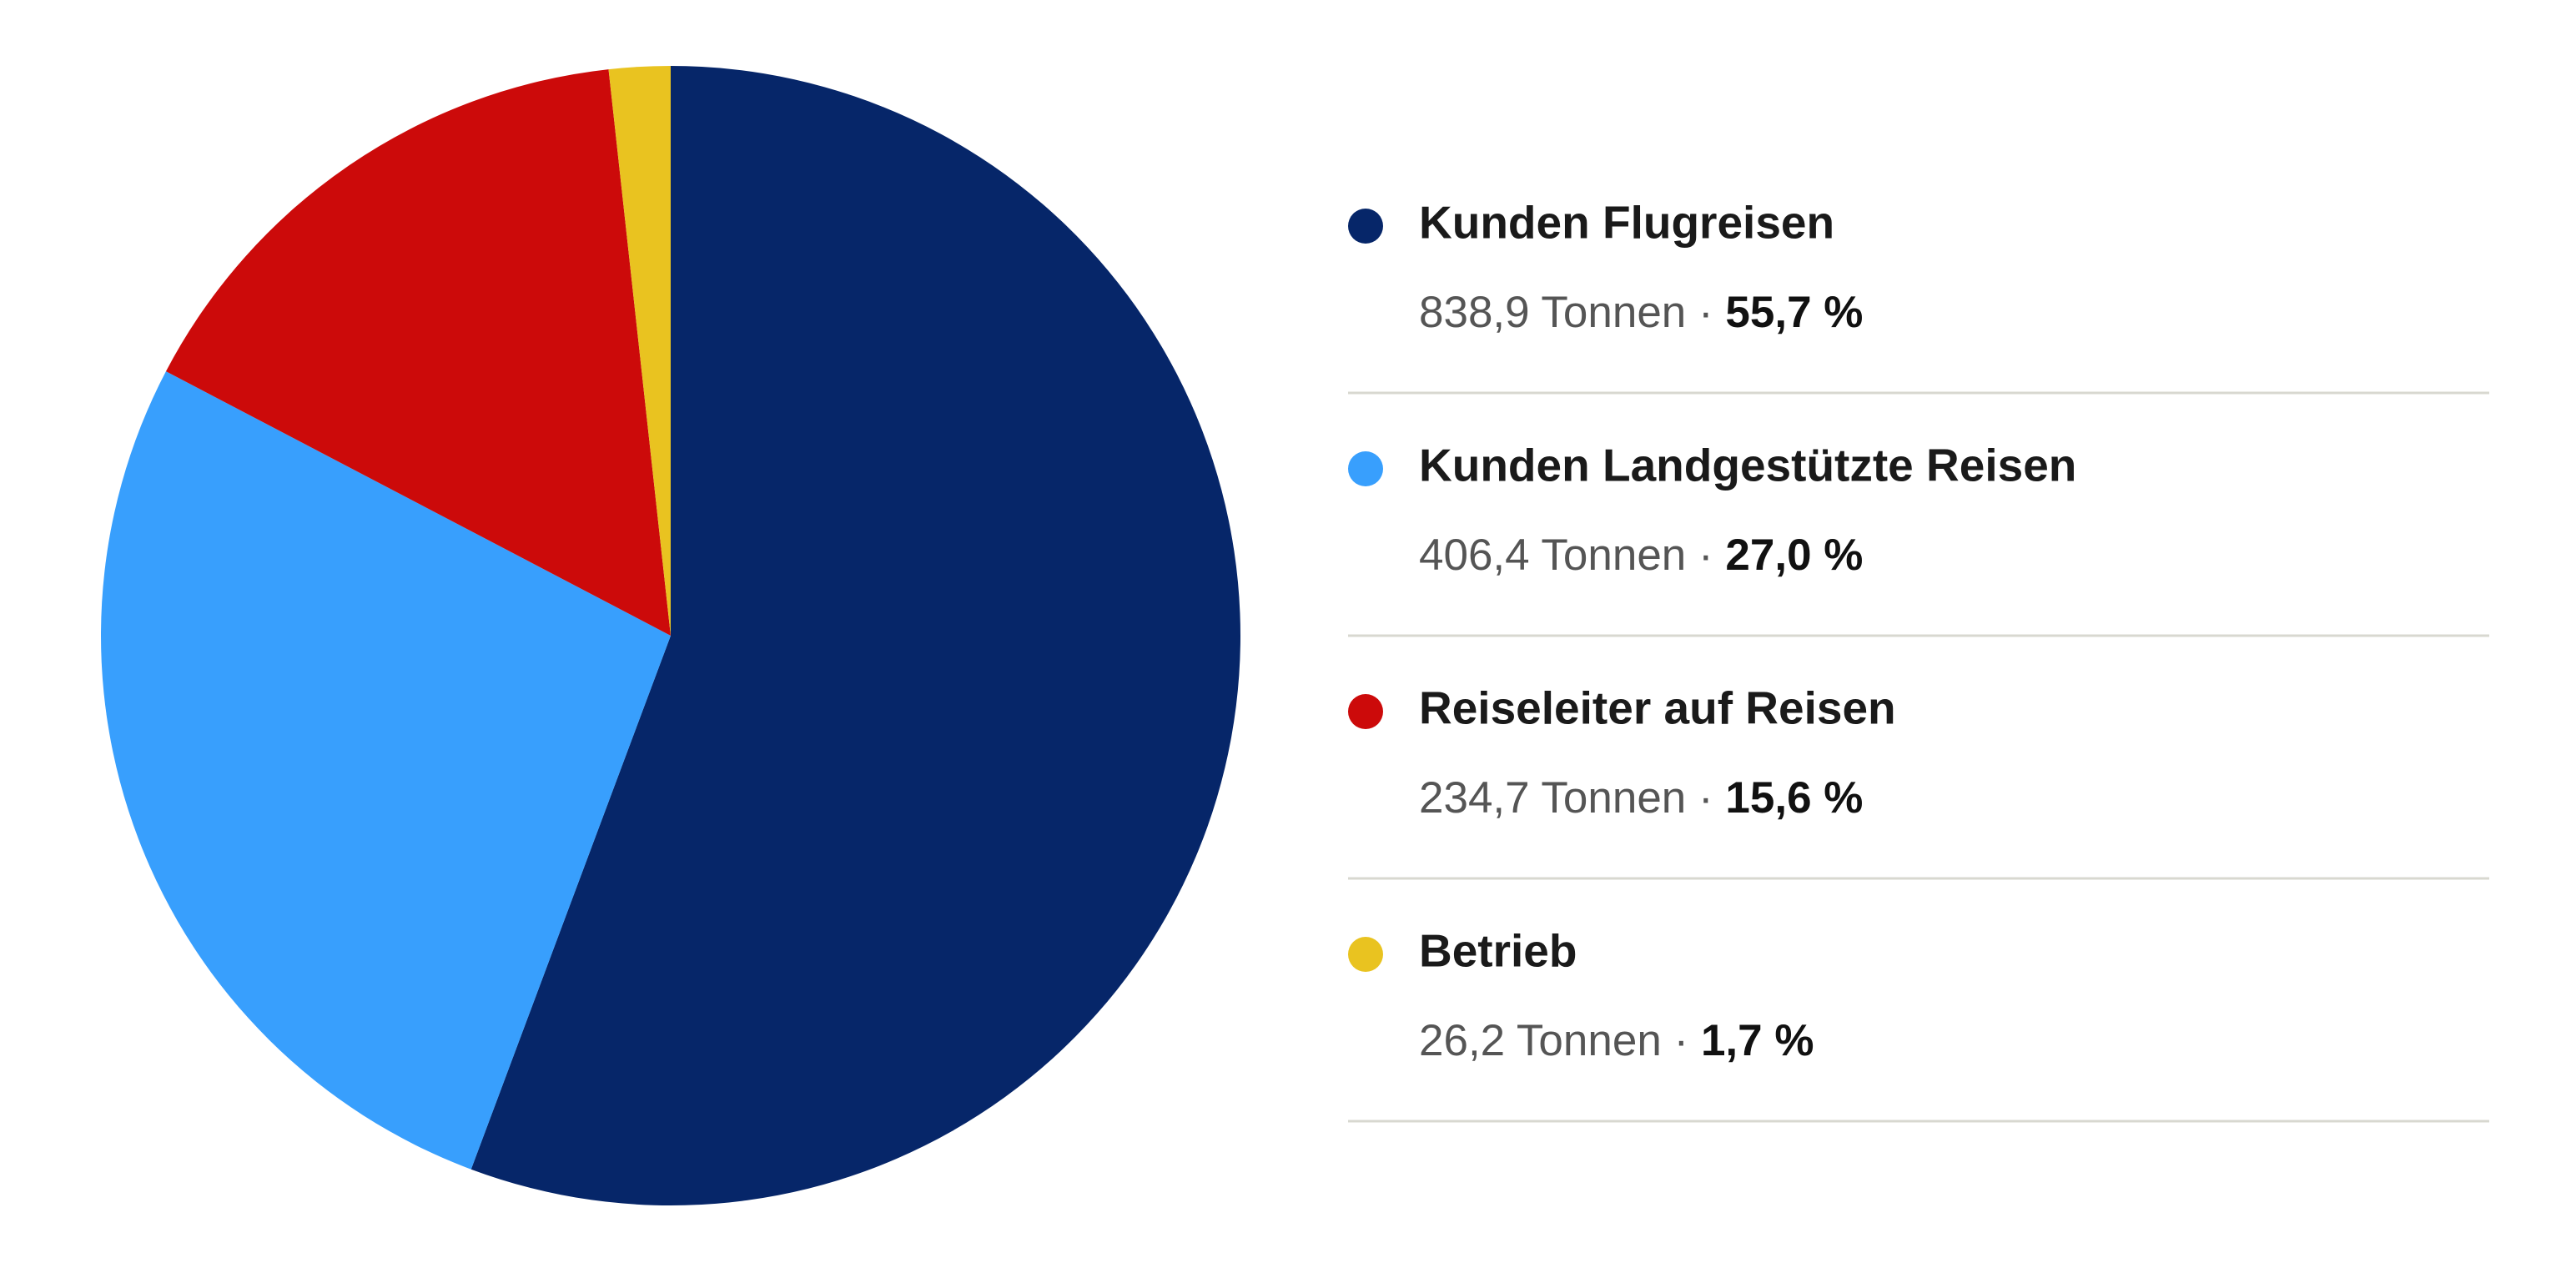 This screenshot has height=1268, width=2576. Describe the element at coordinates (1552, 313) in the screenshot. I see `value-label: 838,9 Tonnen` at that location.